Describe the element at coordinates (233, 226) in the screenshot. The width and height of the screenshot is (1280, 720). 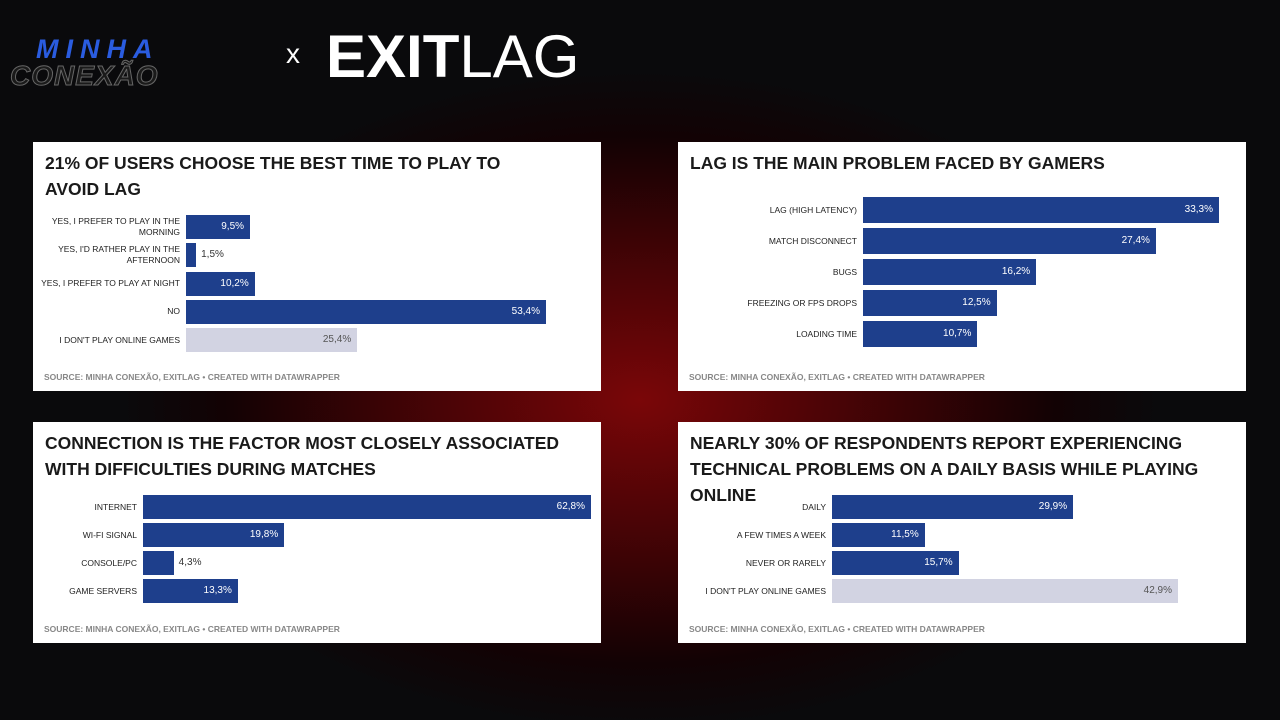
I see `value-label: 9,5%` at that location.